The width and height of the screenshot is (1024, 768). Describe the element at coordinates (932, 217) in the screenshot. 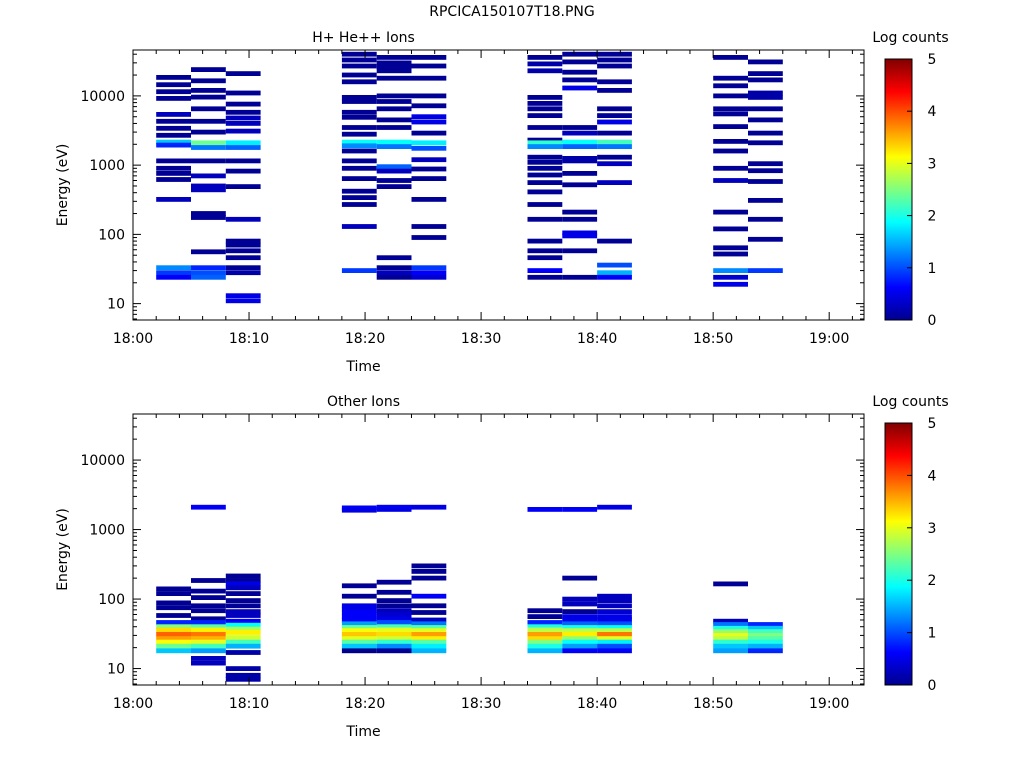

I see `colorbar-tick-label: 2` at that location.